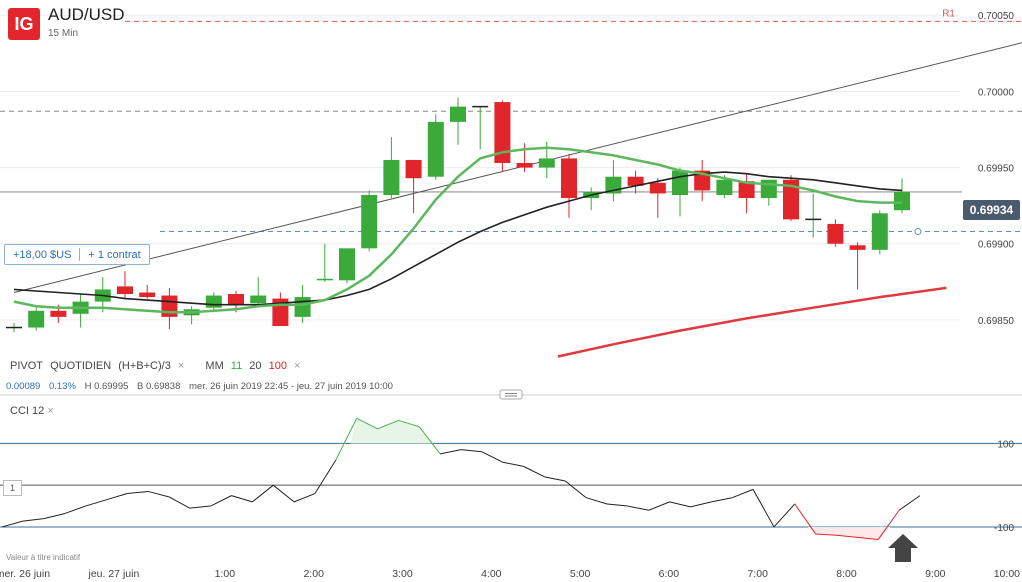 The width and height of the screenshot is (1022, 582). I want to click on price-tick-label: 0.69950, so click(996, 169).